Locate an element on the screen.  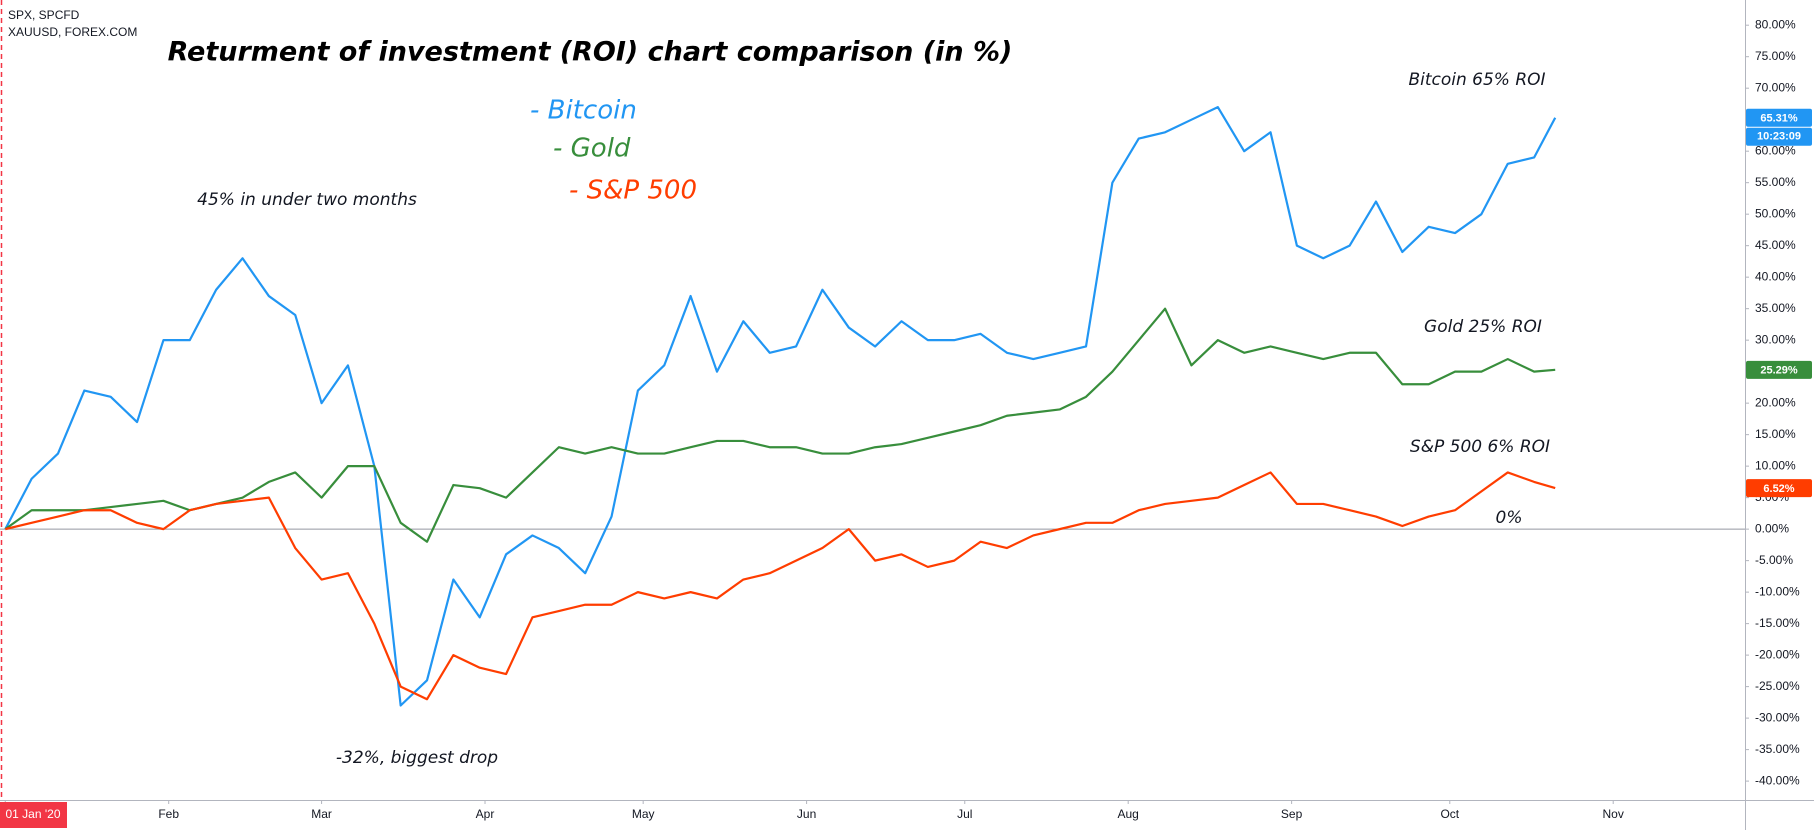
y-tick-label: -20.00% is located at coordinates (1777, 654).